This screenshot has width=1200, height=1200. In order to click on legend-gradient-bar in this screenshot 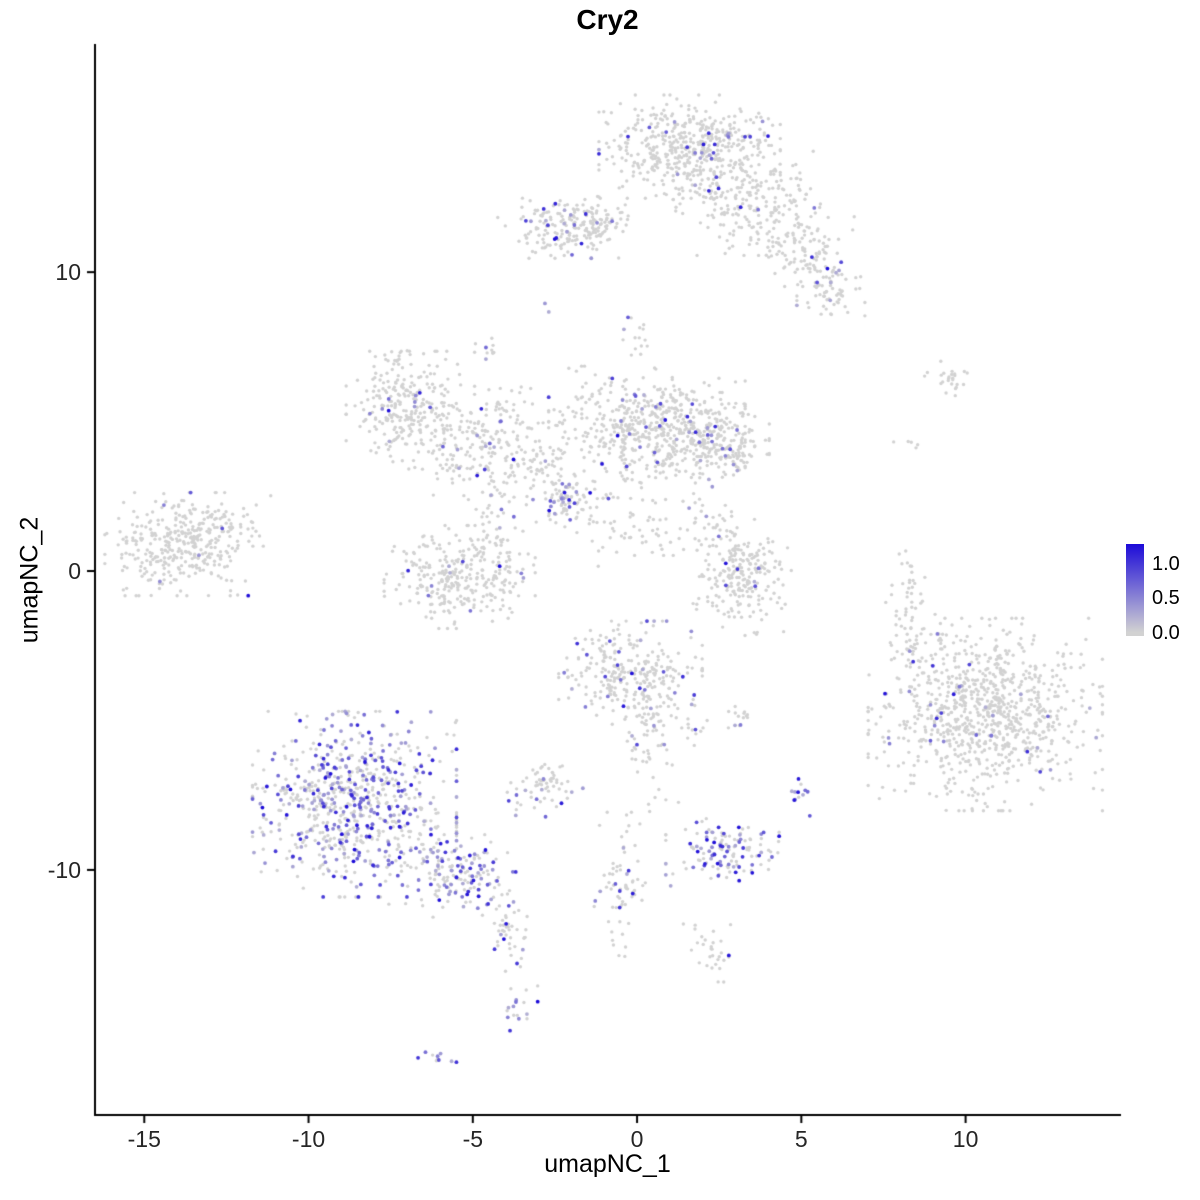, I will do `click(1135, 590)`.